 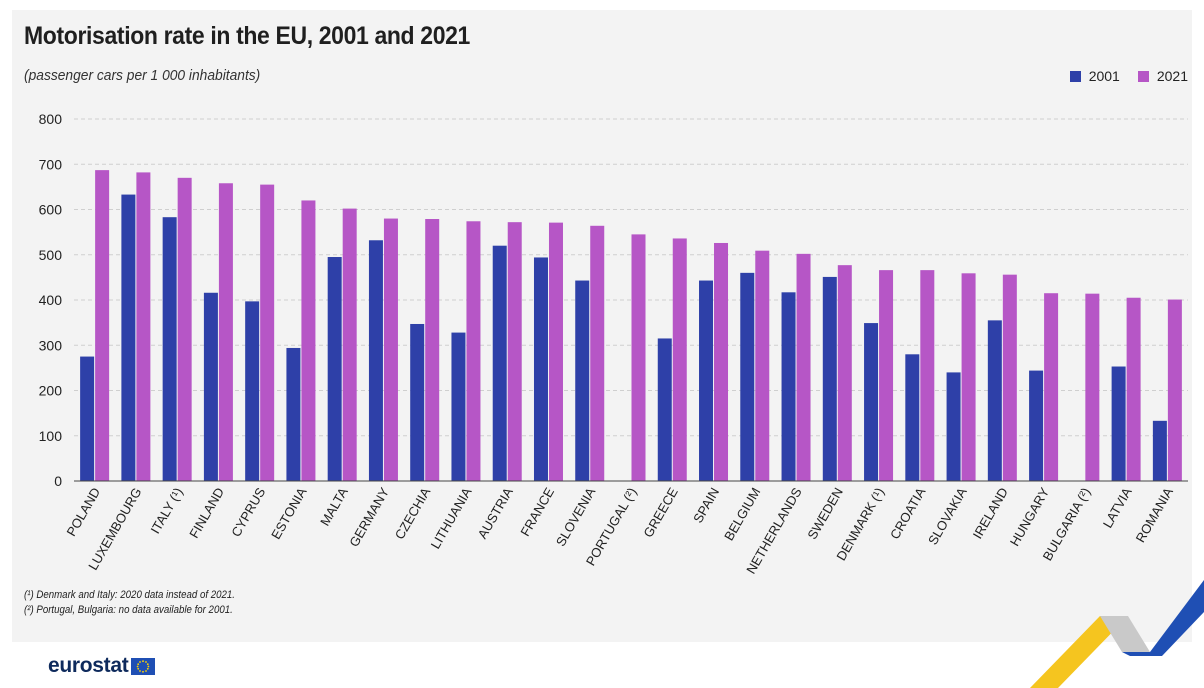 I want to click on eu-flag-icon, so click(x=143, y=666).